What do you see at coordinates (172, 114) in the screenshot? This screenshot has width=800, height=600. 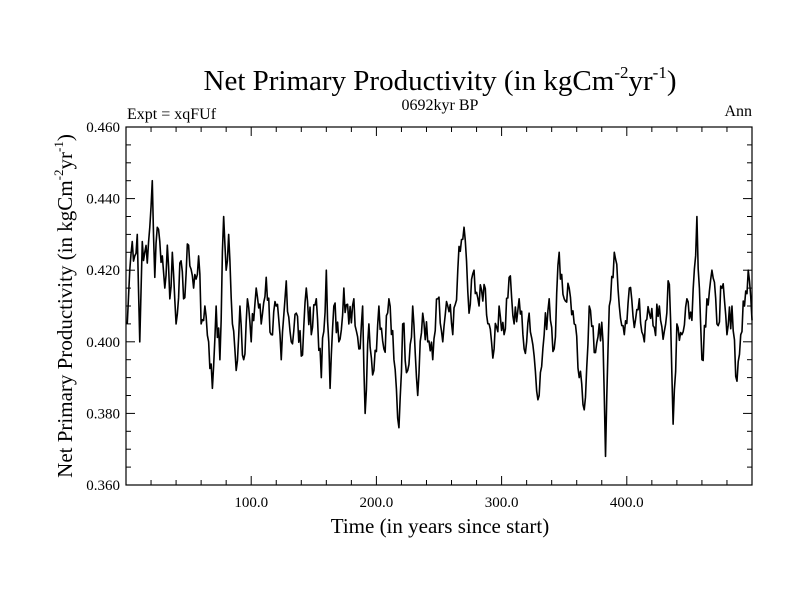 I see `subtitle-experiment: Expt = xqFUf` at bounding box center [172, 114].